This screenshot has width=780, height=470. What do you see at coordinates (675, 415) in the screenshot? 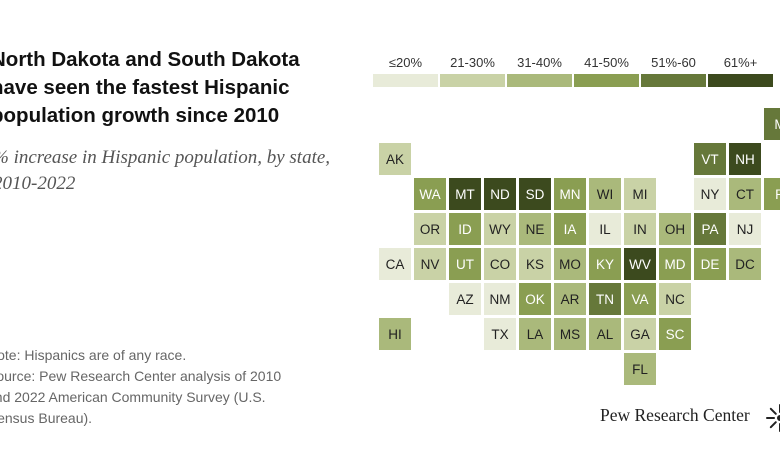
I see `brand-name: Pew Research Center` at bounding box center [675, 415].